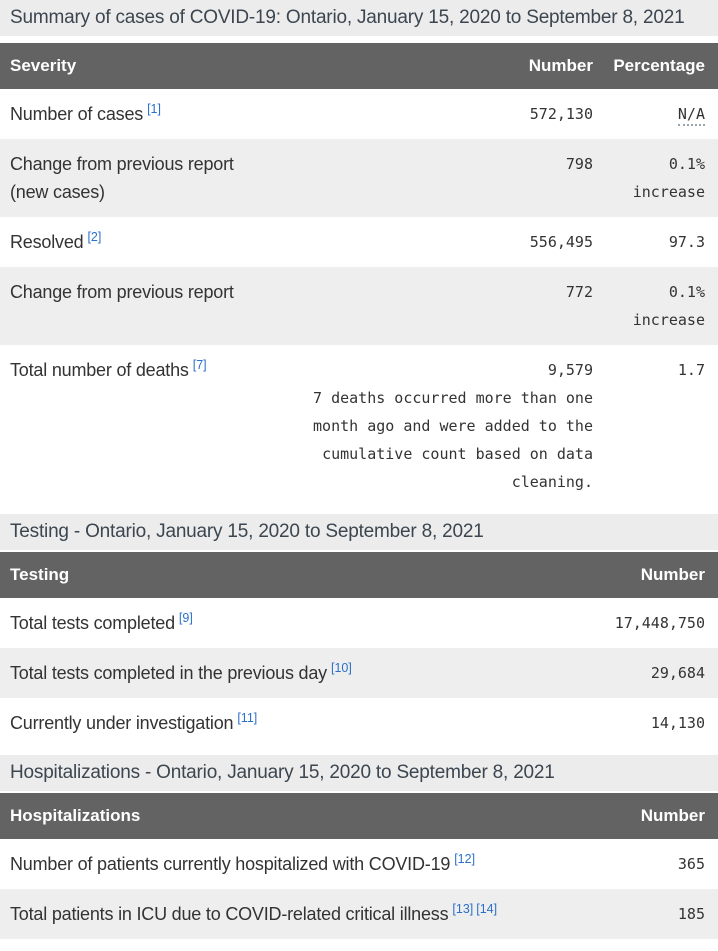  Describe the element at coordinates (691, 914) in the screenshot. I see `number-value: 185` at that location.